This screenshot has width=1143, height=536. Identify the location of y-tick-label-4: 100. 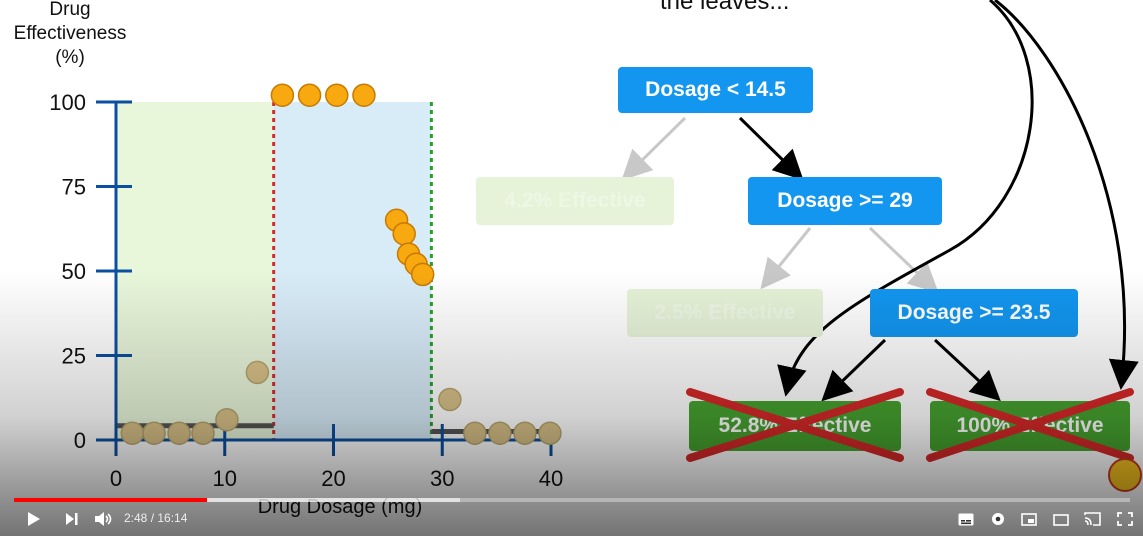
(67, 102).